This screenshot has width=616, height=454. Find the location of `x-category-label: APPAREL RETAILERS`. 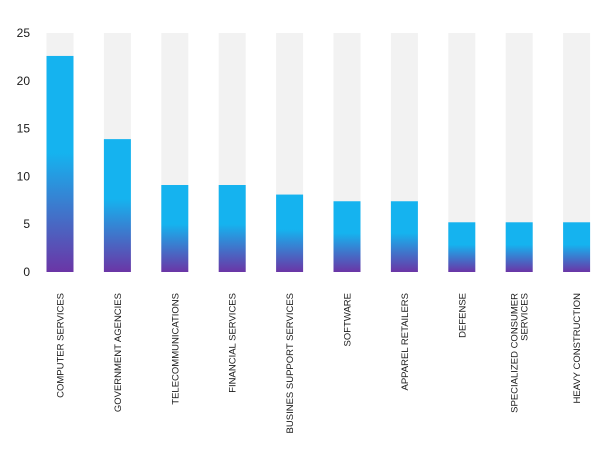

x-category-label: APPAREL RETAILERS is located at coordinates (405, 342).